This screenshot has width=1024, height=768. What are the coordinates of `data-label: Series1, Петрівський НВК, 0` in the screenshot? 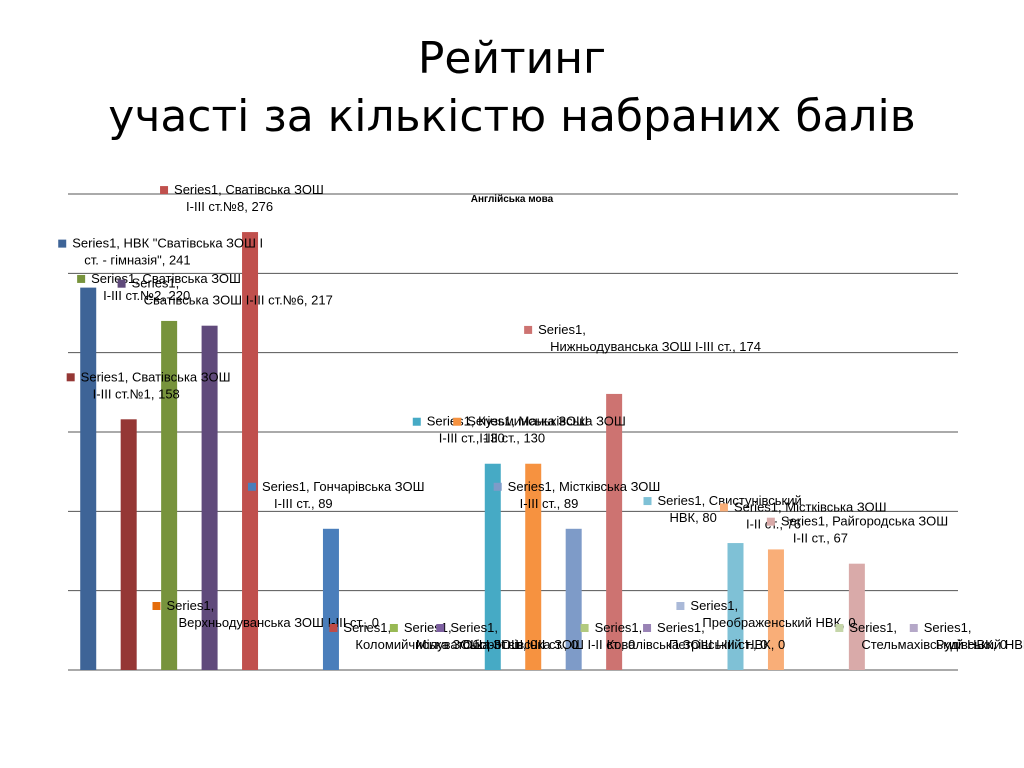 It's located at (714, 636).